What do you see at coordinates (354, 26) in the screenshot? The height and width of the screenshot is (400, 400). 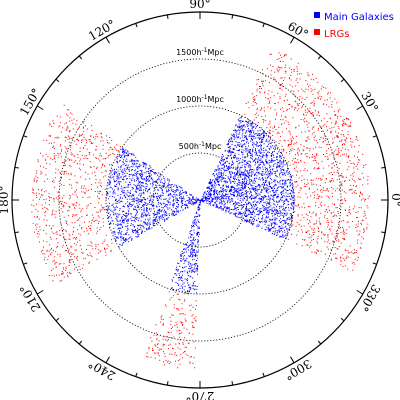 I see `legend: Main Galaxies LRGs` at bounding box center [354, 26].